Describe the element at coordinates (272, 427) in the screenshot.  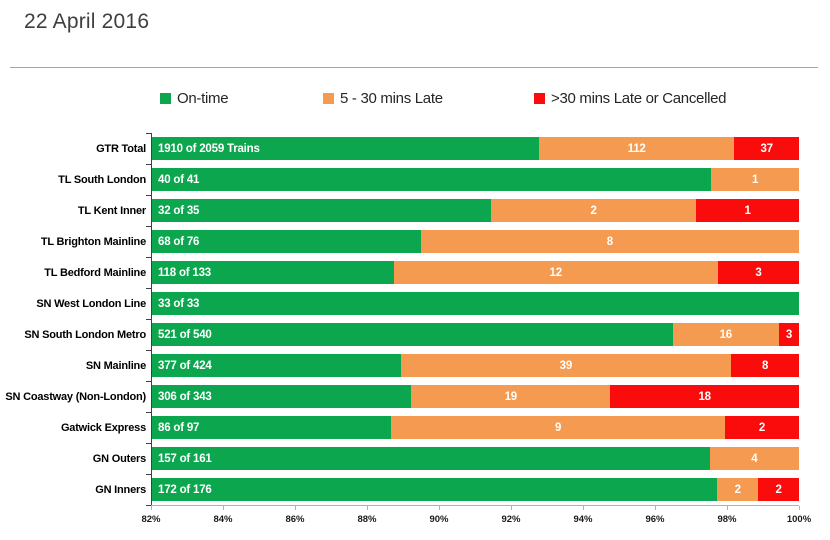
I see `segment-on-time: 86 of 97` at that location.